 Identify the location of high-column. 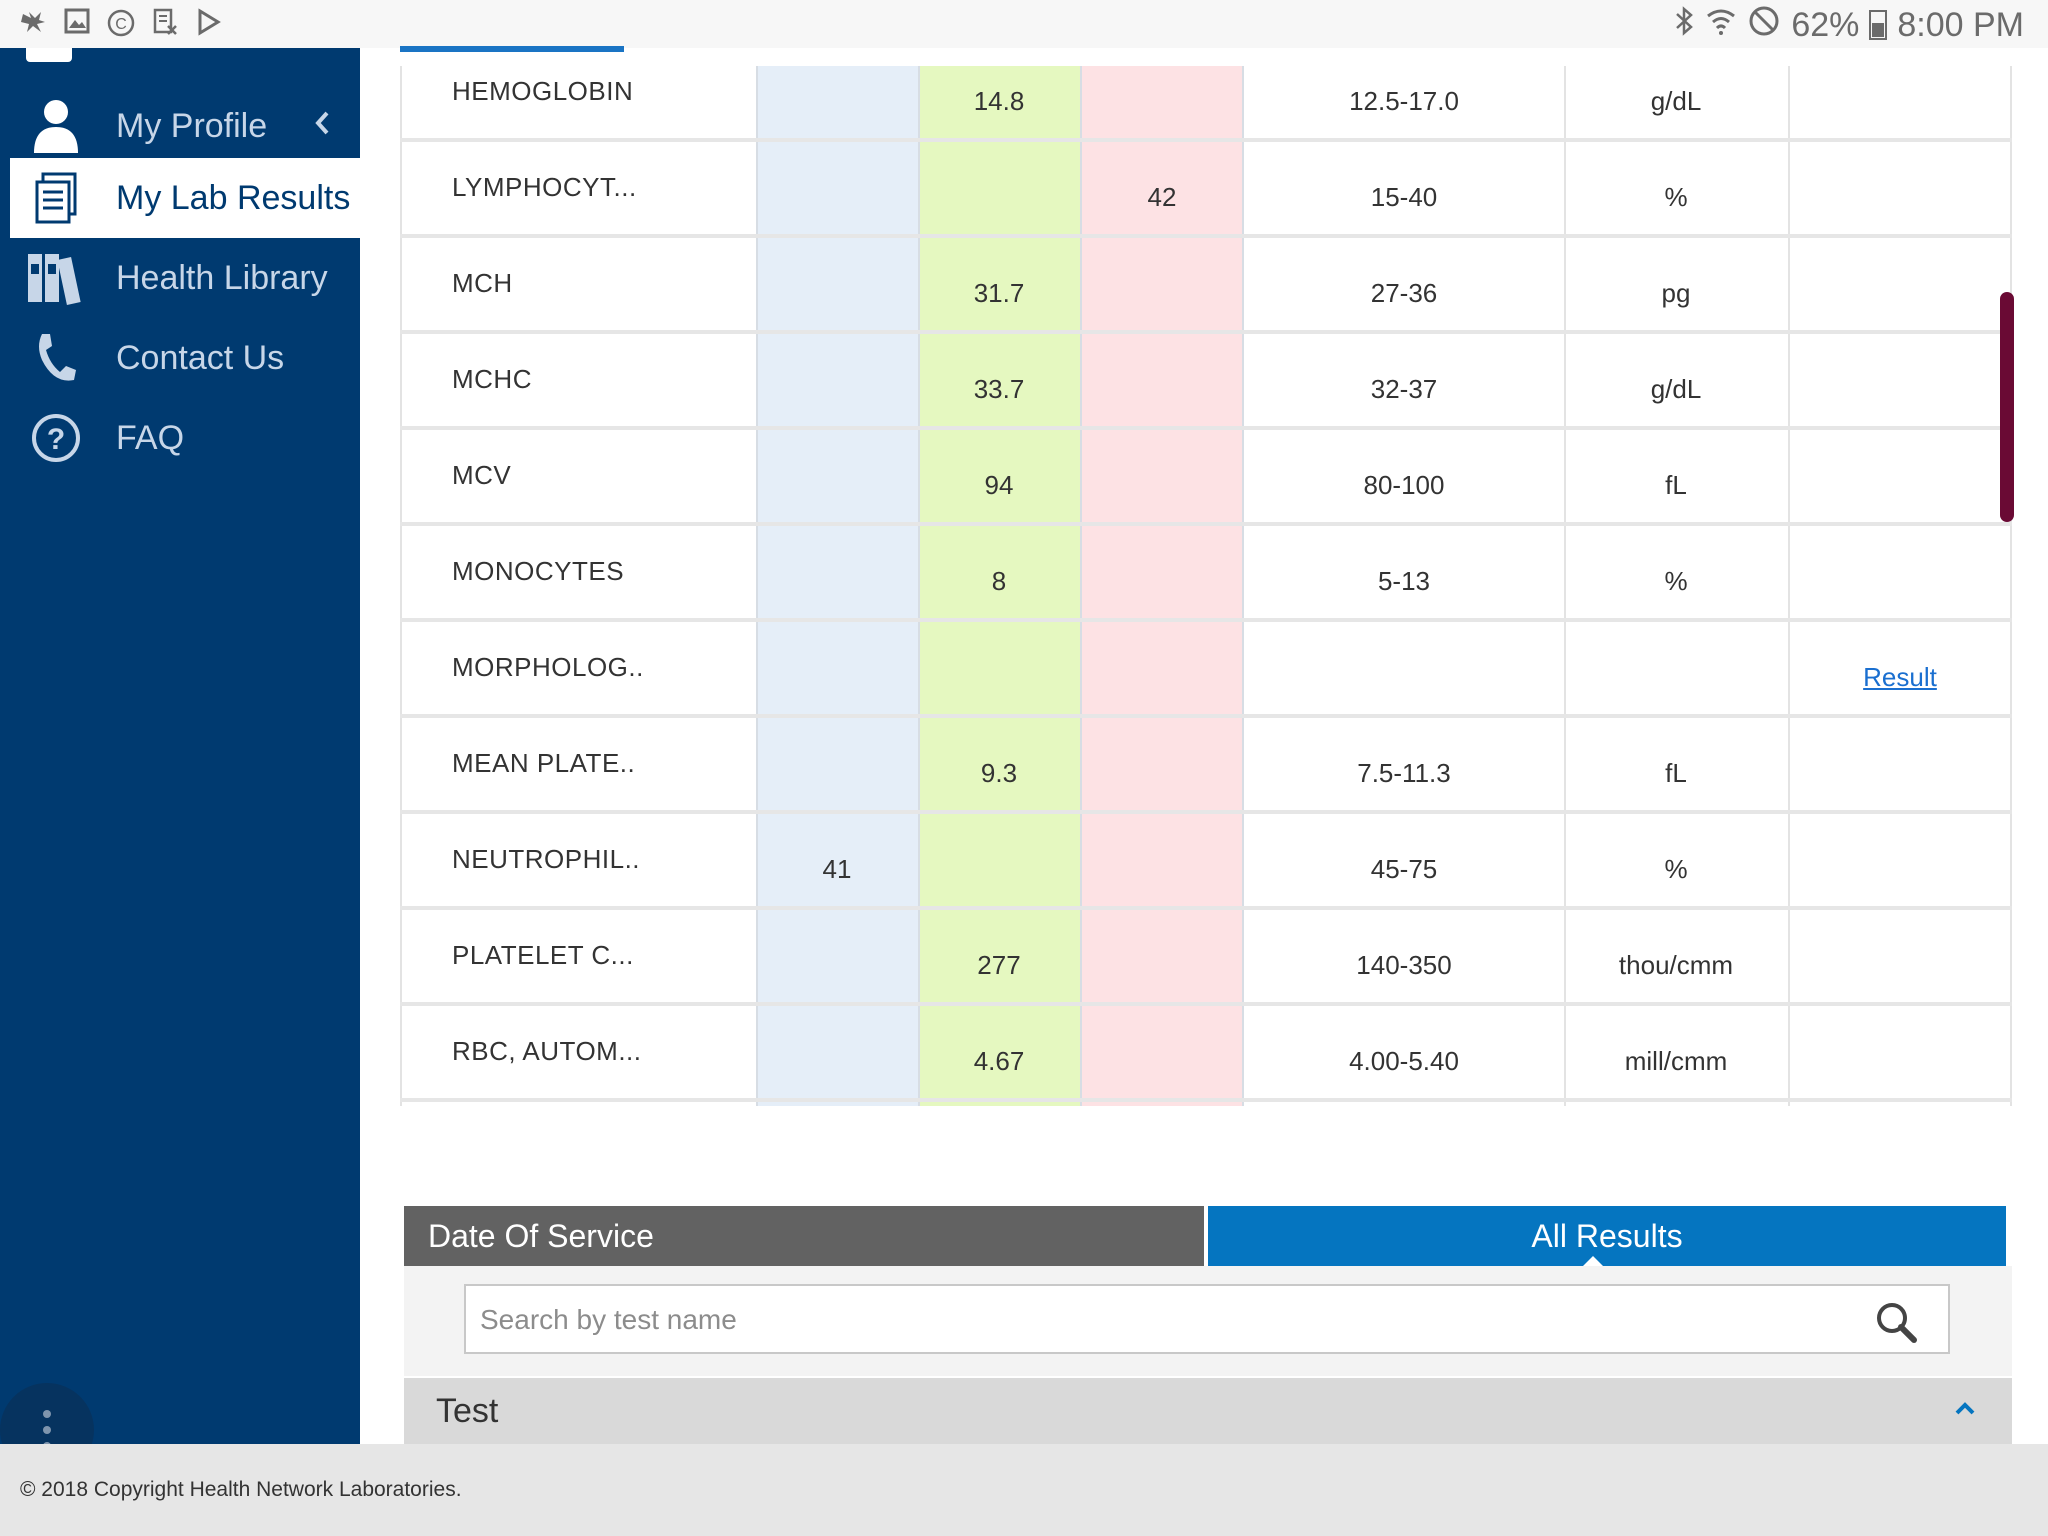
(1162, 586).